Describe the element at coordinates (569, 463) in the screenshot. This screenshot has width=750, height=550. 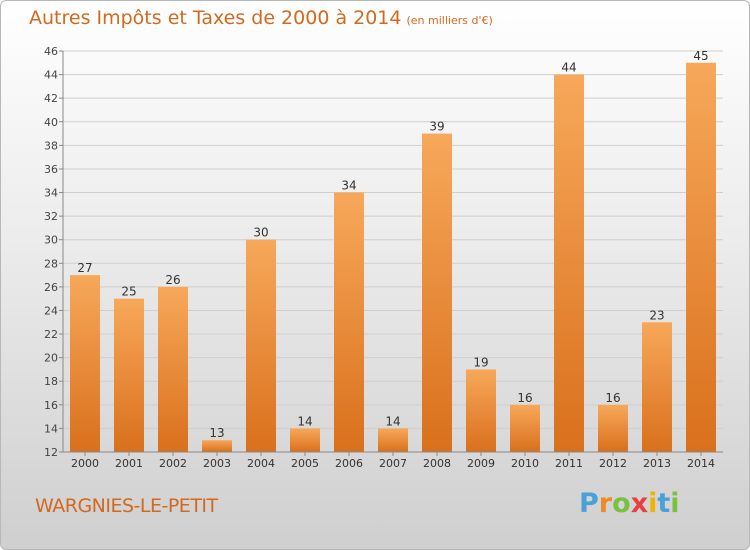
I see `x-tick-label: 2011` at that location.